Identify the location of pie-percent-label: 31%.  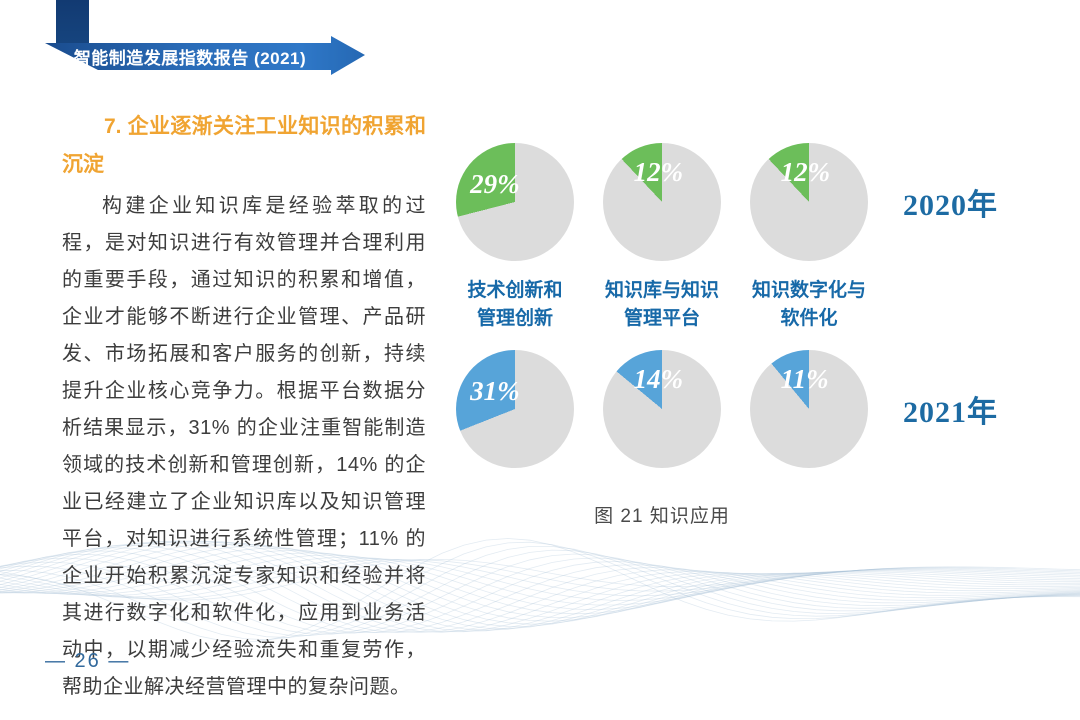
(495, 390).